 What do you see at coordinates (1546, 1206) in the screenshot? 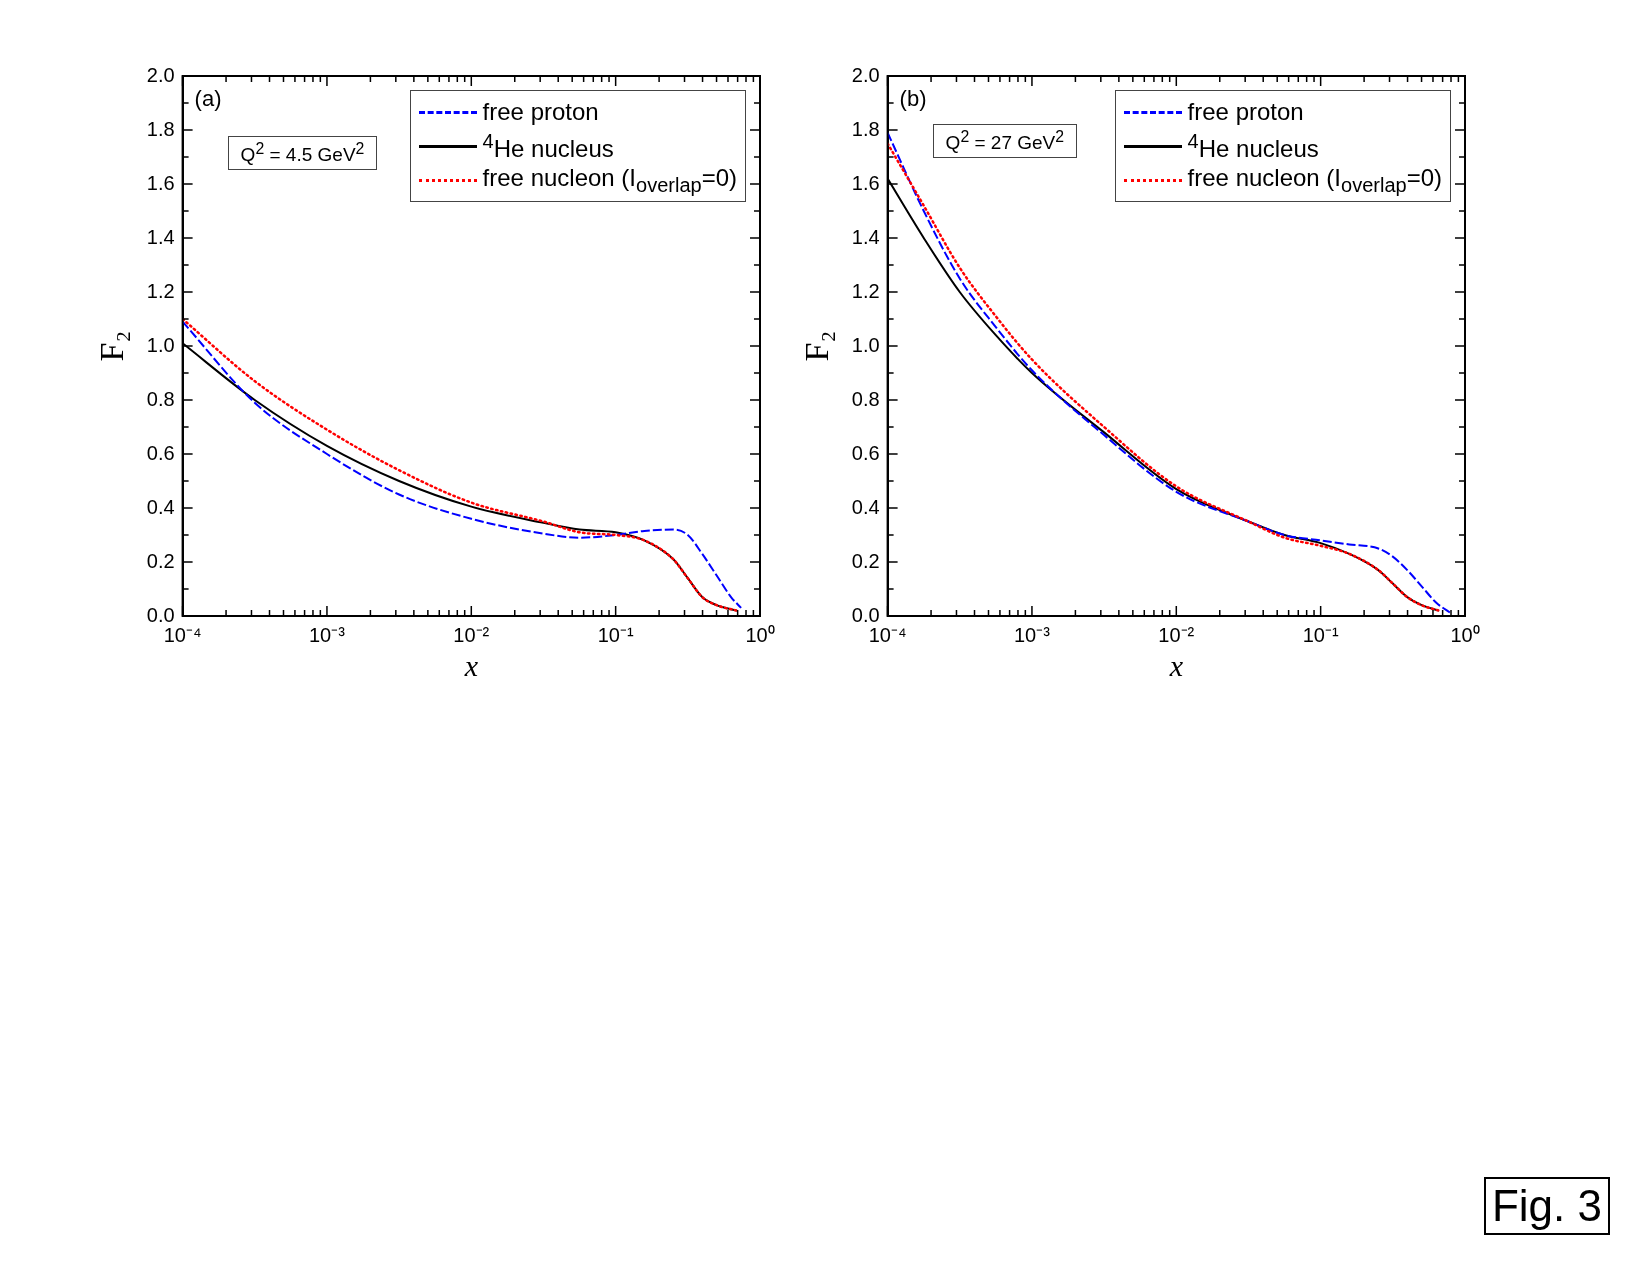
I see `caption: Fig. 3` at bounding box center [1546, 1206].